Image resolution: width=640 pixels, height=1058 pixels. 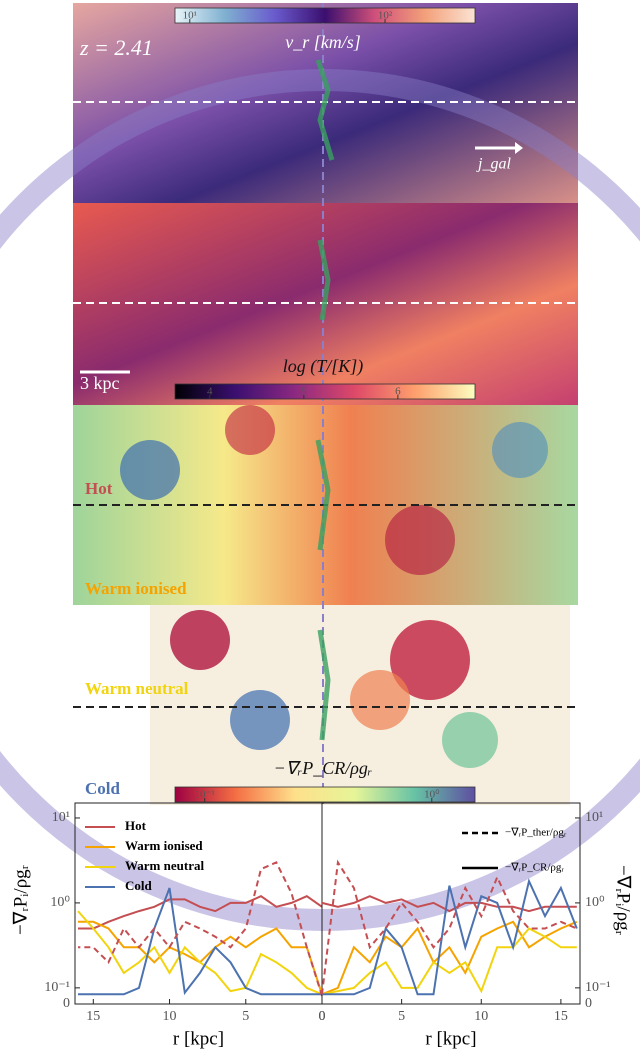 What do you see at coordinates (139, 885) in the screenshot?
I see `legend-label: Cold` at bounding box center [139, 885].